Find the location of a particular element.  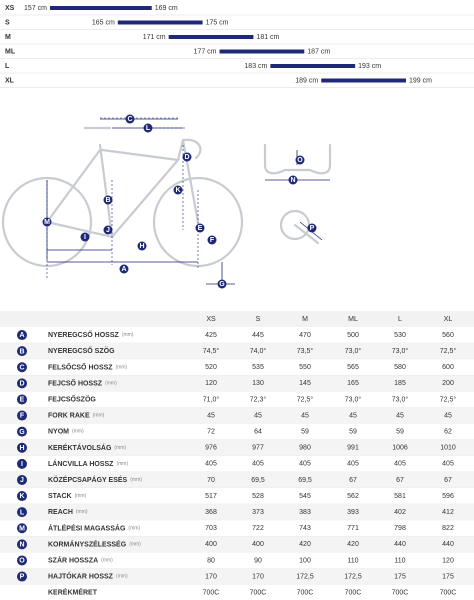

row-name: REACH (mm) is located at coordinates (68, 512).